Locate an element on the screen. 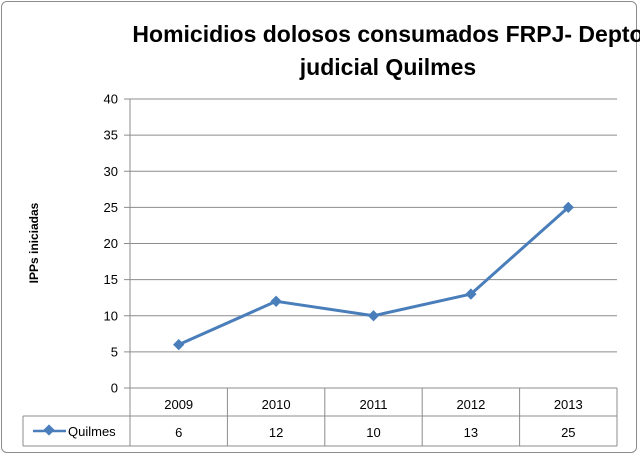 The height and width of the screenshot is (456, 640). x-tick-label: 2012 is located at coordinates (470, 404).